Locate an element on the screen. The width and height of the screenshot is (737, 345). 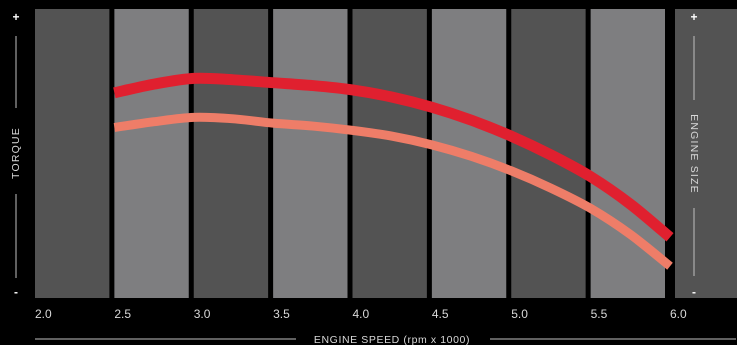
right-axis-plus-marker: + is located at coordinates (693, 17).